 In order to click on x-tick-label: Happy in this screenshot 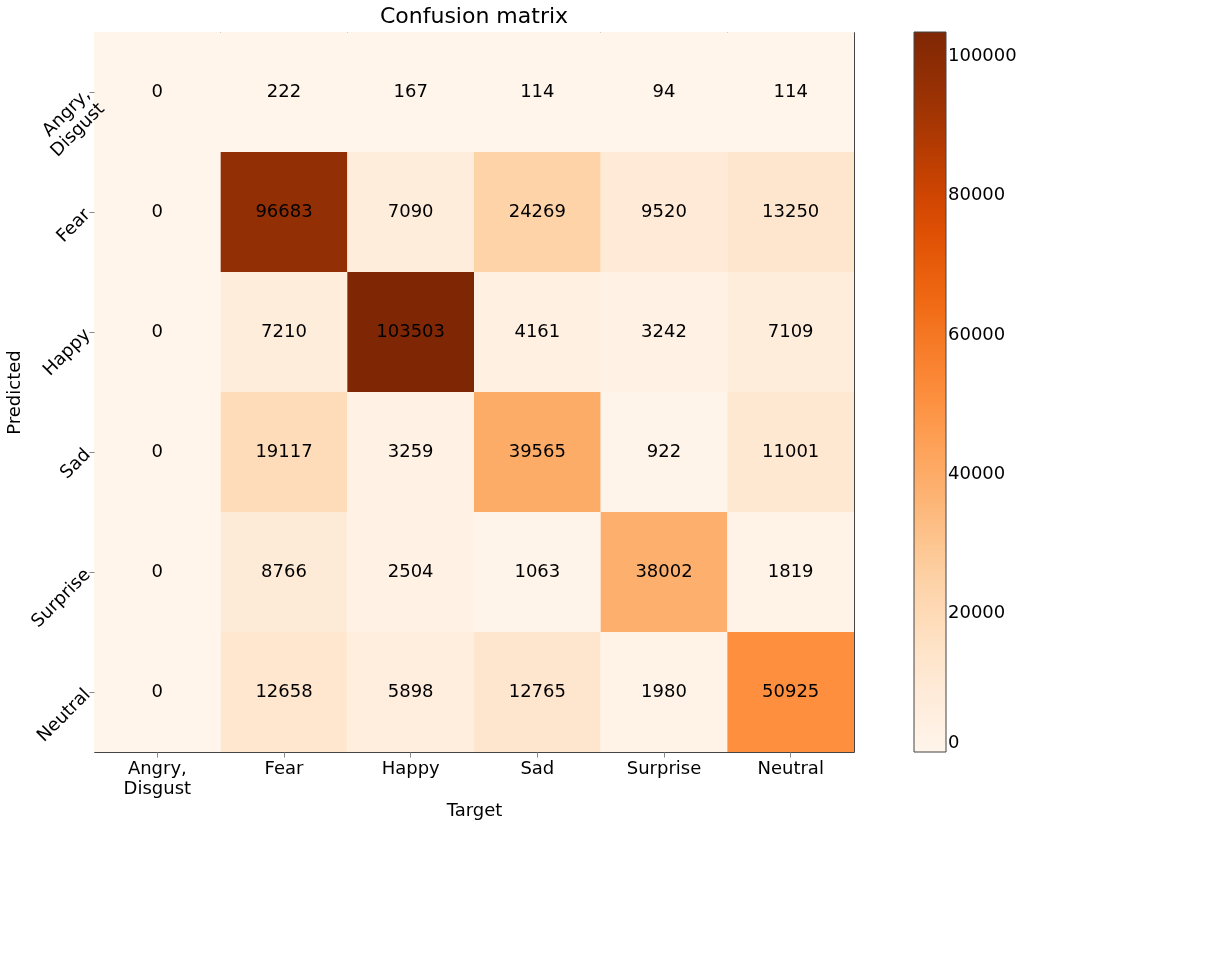, I will do `click(411, 767)`.